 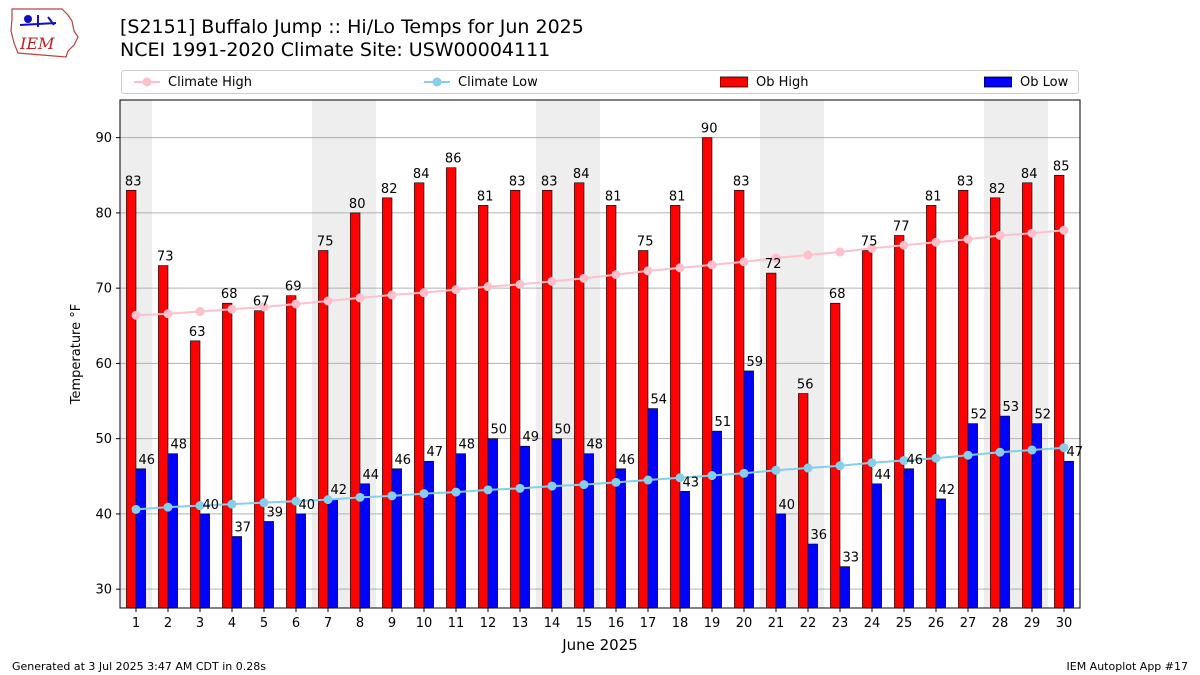 I want to click on ob-low-label: 51, so click(x=723, y=422).